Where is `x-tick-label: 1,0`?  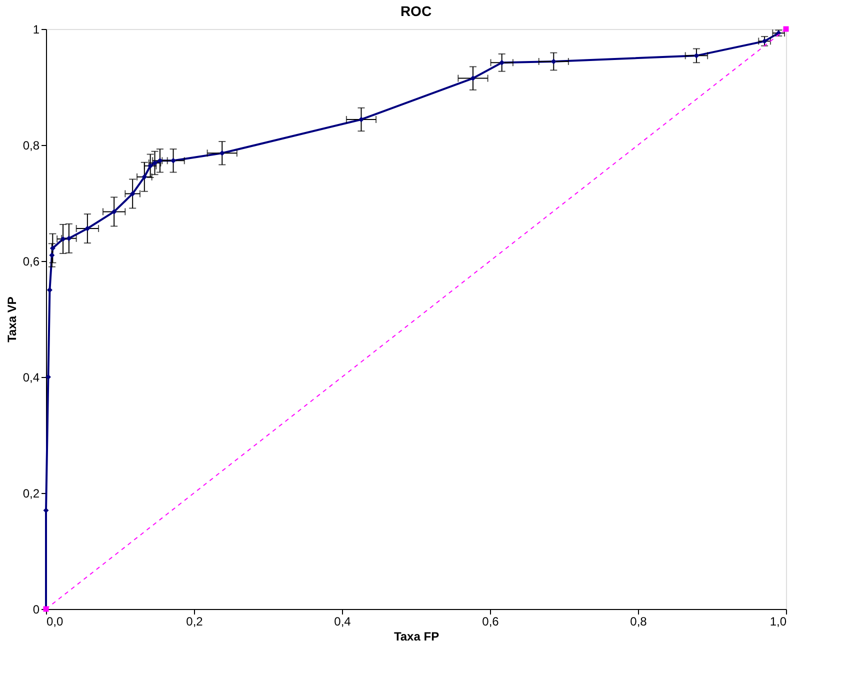 x-tick-label: 1,0 is located at coordinates (778, 621).